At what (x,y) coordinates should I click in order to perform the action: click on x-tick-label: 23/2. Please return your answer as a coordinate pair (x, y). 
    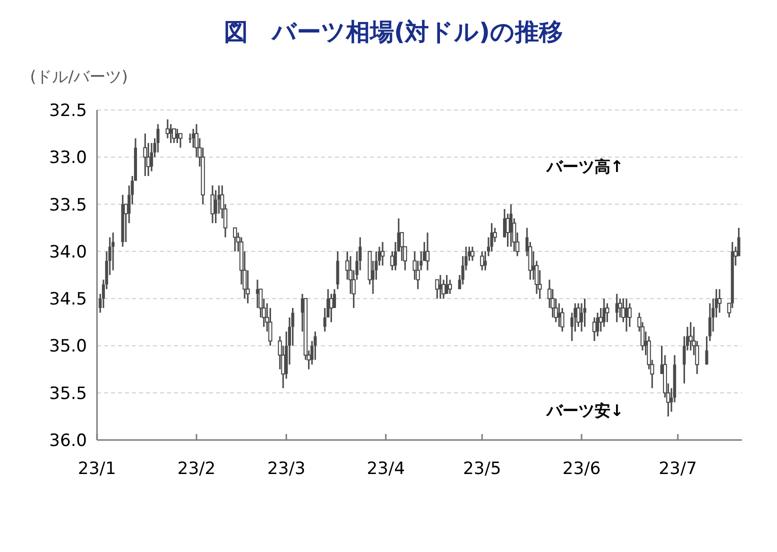
    Looking at the image, I should click on (196, 469).